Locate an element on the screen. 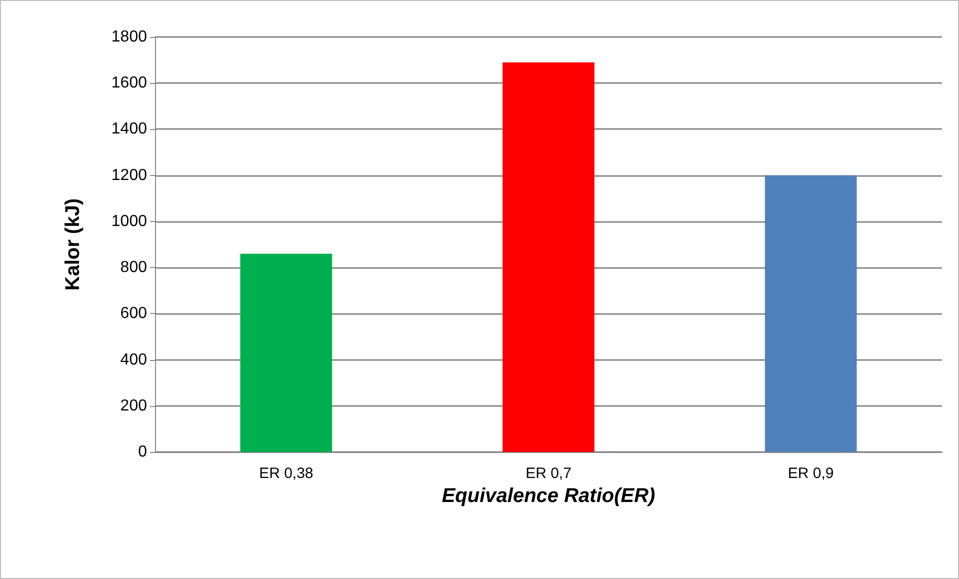 The width and height of the screenshot is (959, 579). y-tick-label: 0 is located at coordinates (143, 452).